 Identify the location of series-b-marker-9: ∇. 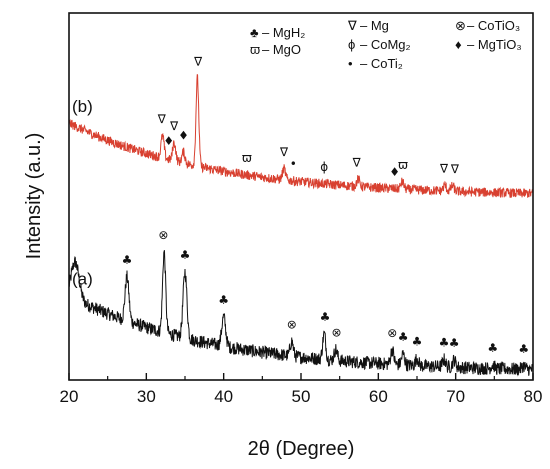
(357, 162).